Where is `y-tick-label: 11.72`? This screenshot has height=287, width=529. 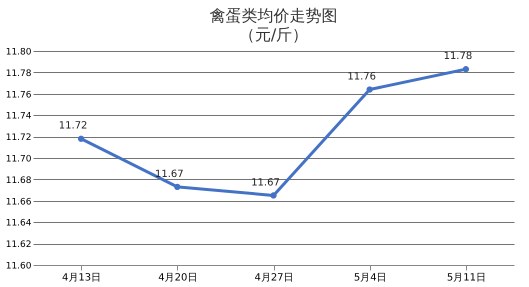
y-tick-label: 11.72 is located at coordinates (19, 138).